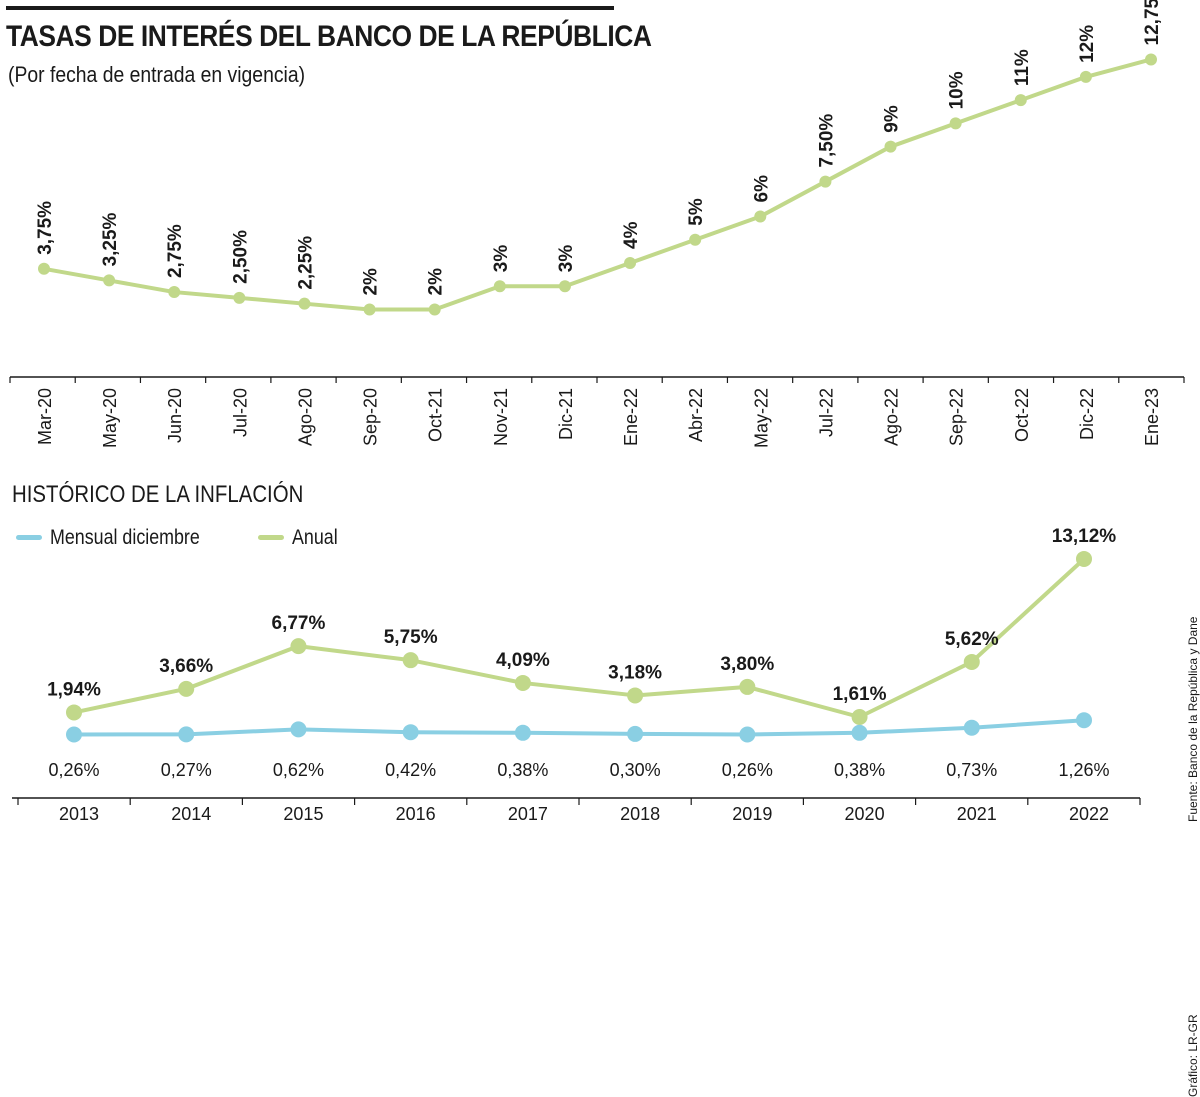 This screenshot has height=1097, width=1200. Describe the element at coordinates (1152, 417) in the screenshot. I see `x-tick-label: Ene-23` at that location.